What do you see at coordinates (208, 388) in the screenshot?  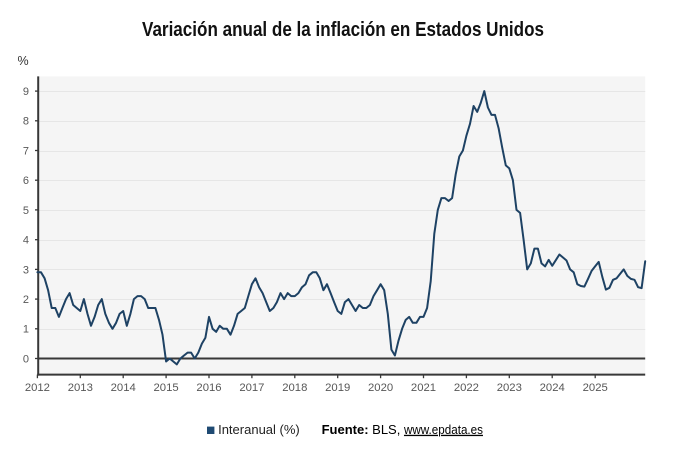 I see `svg-text: 2016` at bounding box center [208, 388].